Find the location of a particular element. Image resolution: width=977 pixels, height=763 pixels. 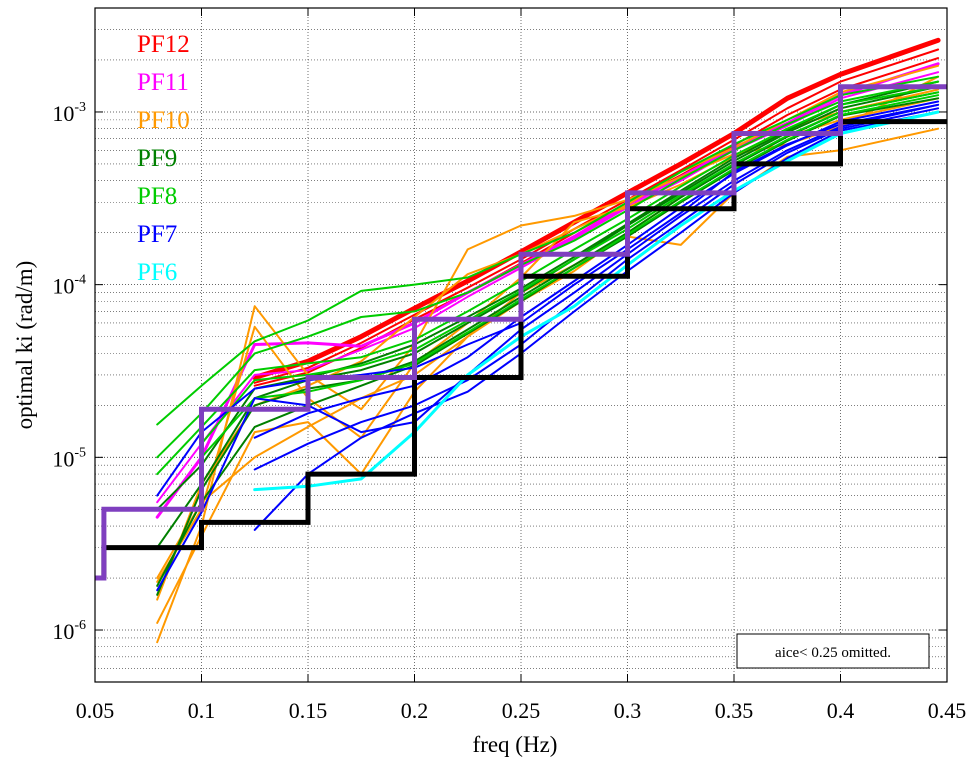

y-tick-label: 10⁻⁴ is located at coordinates (69, 286).